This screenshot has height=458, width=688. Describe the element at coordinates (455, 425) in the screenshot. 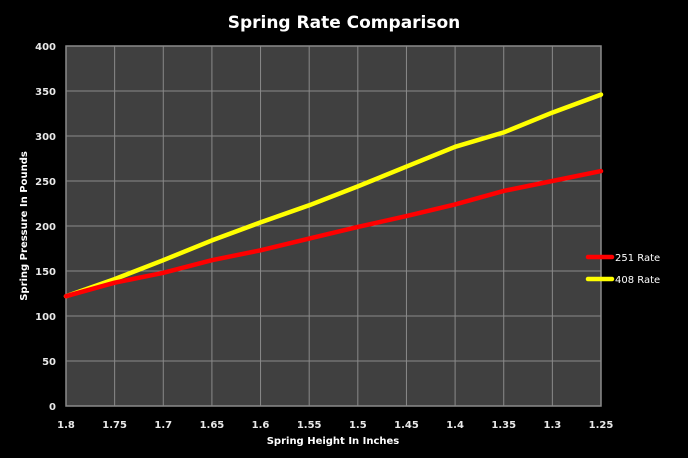

I see `x-tick-label: 1.4` at that location.